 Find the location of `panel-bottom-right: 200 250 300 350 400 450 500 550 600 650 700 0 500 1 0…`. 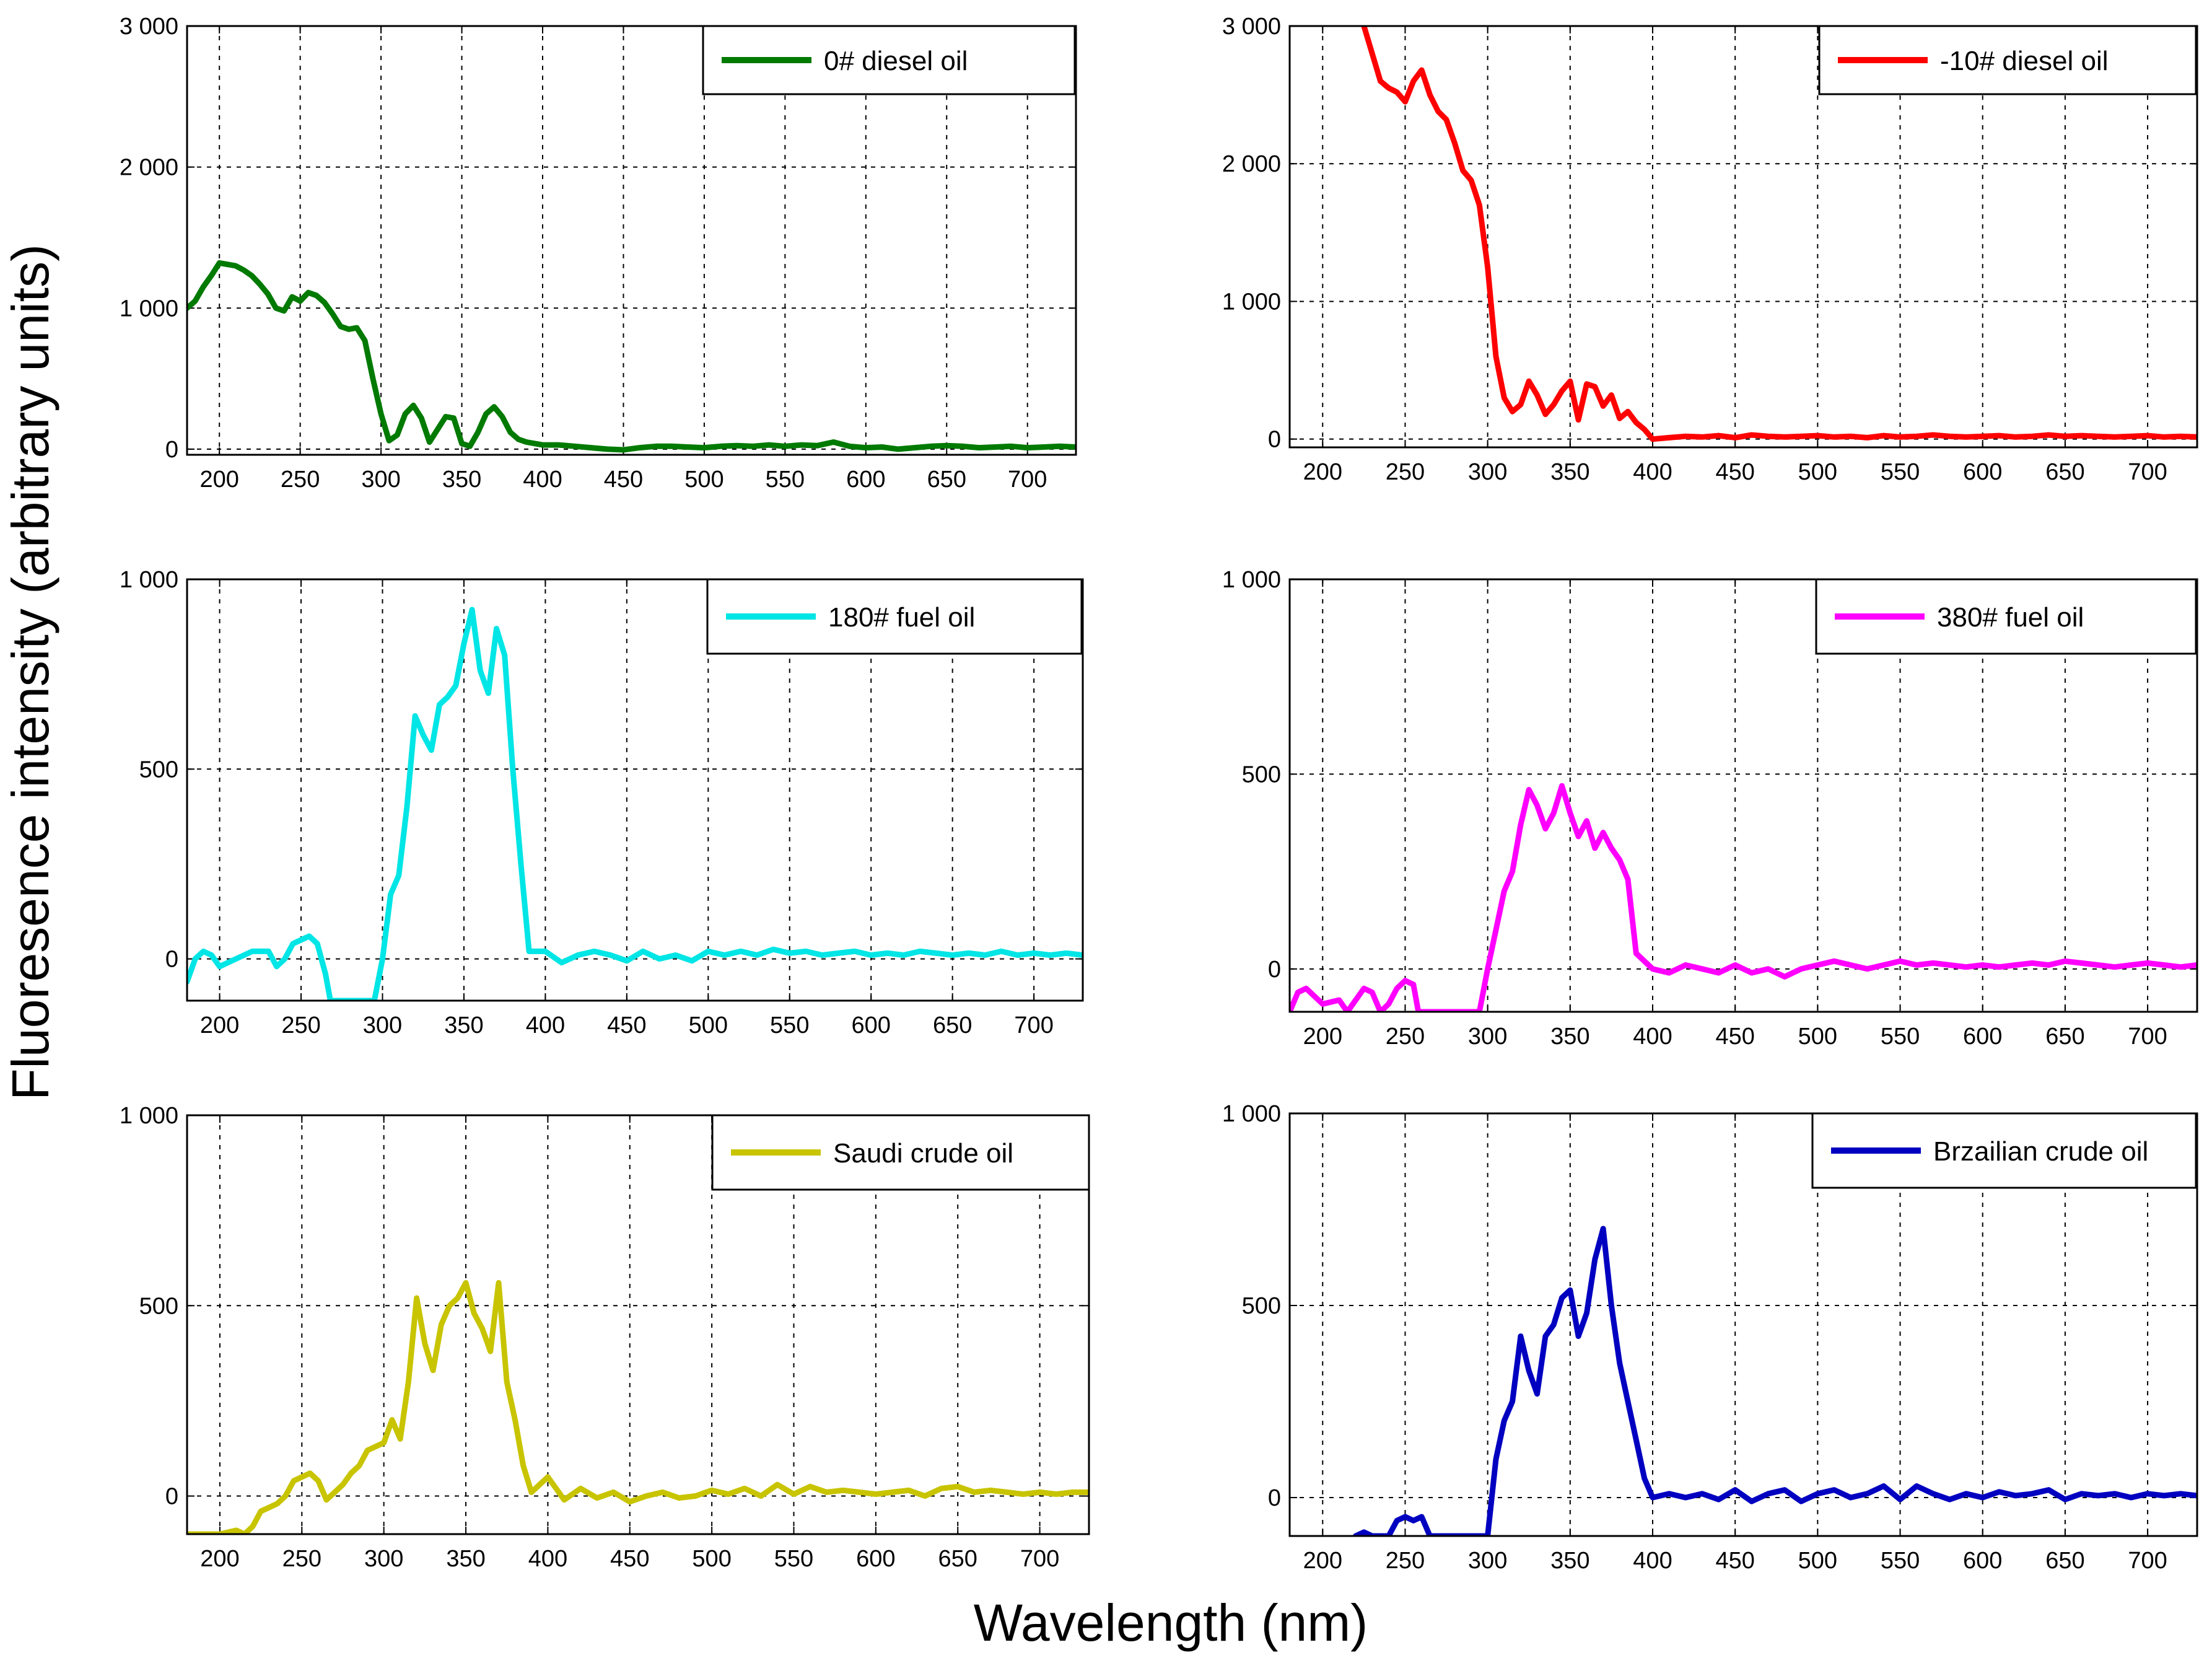

panel-bottom-right: 200 250 300 350 400 450 500 550 600 650 700 0 500 1 0… is located at coordinates (1710, 1337).